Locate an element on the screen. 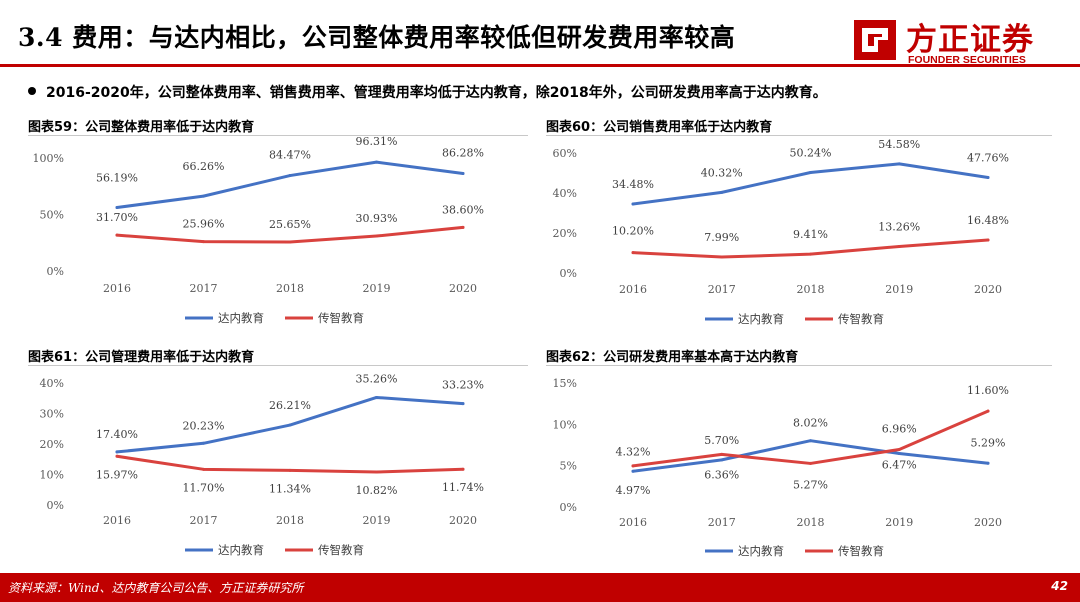 The height and width of the screenshot is (602, 1080). data-label: 56.19% is located at coordinates (117, 178).